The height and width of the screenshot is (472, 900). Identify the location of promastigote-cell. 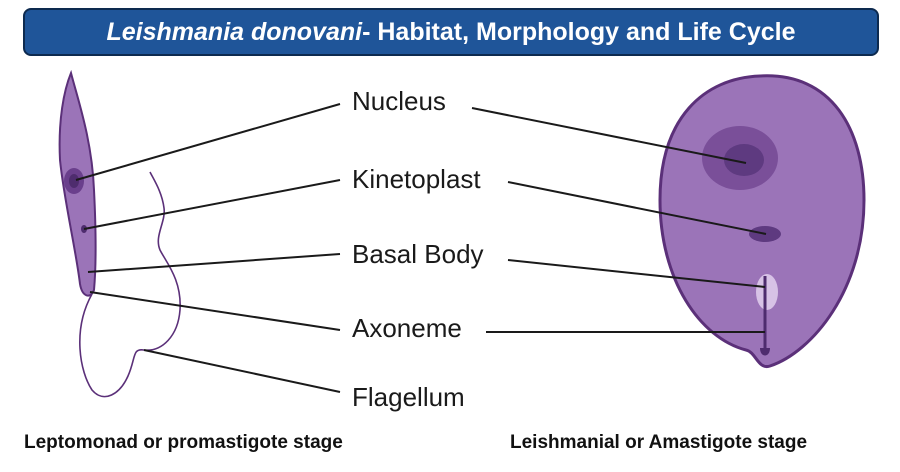
(119, 233).